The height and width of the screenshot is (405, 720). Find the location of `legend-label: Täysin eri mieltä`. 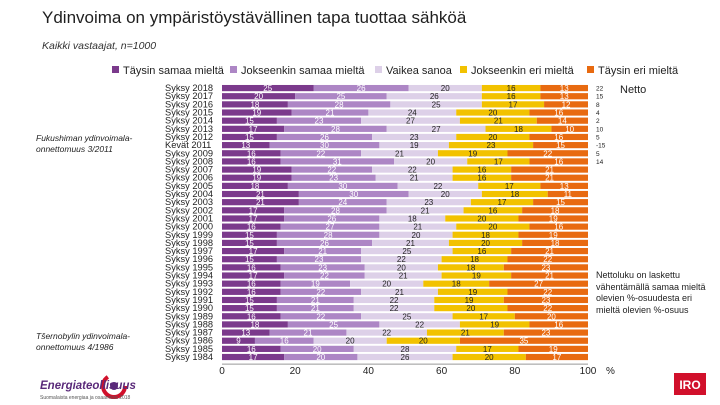

legend-label: Täysin eri mieltä is located at coordinates (638, 71).